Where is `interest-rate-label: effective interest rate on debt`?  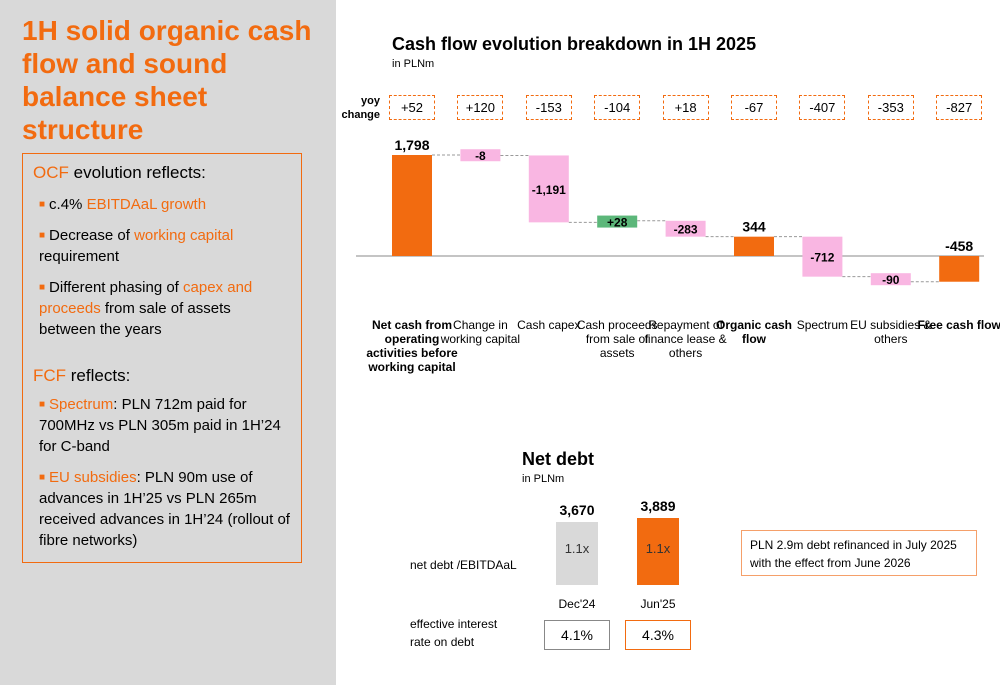 interest-rate-label: effective interest rate on debt is located at coordinates (454, 633).